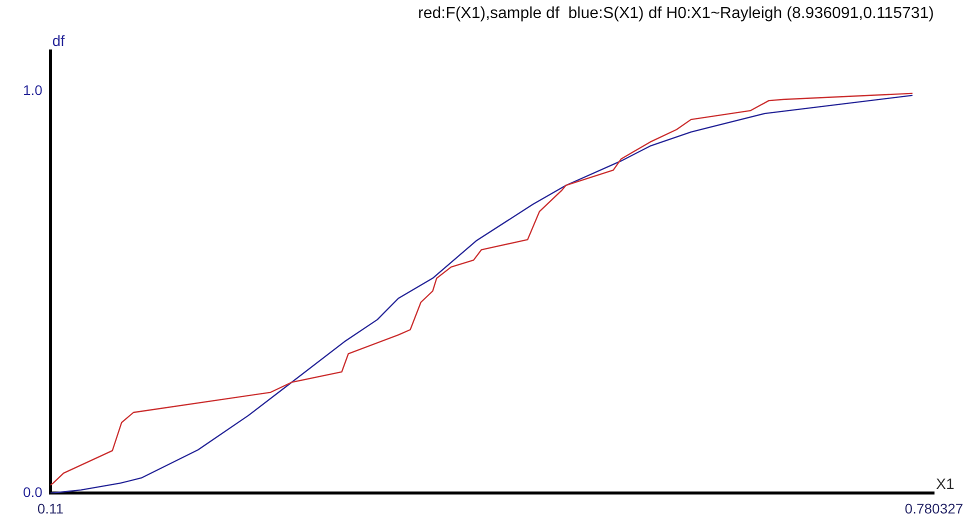 This screenshot has width=974, height=525. I want to click on y-tick-label: 0.0, so click(32, 492).